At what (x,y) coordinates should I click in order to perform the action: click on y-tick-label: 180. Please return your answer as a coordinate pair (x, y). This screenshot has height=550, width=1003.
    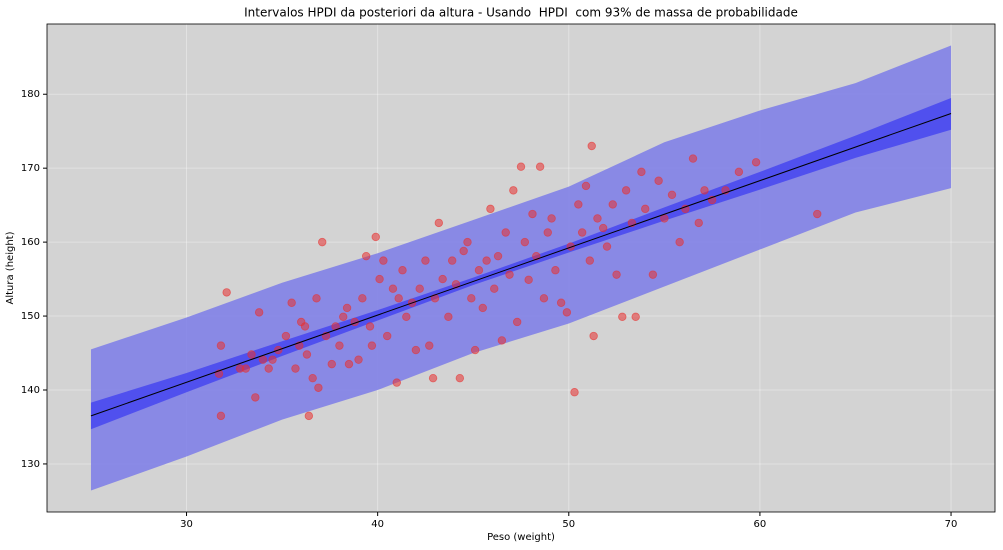
    Looking at the image, I should click on (30, 94).